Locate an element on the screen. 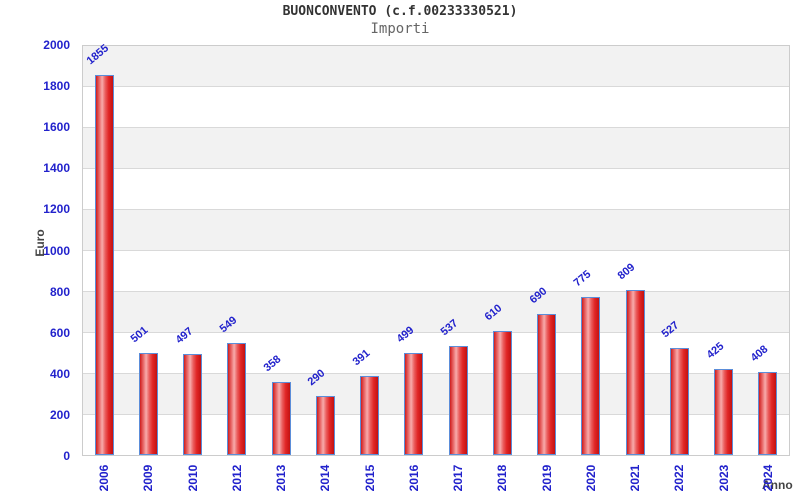 This screenshot has height=500, width=800. x-tick-label: 2024 is located at coordinates (767, 478).